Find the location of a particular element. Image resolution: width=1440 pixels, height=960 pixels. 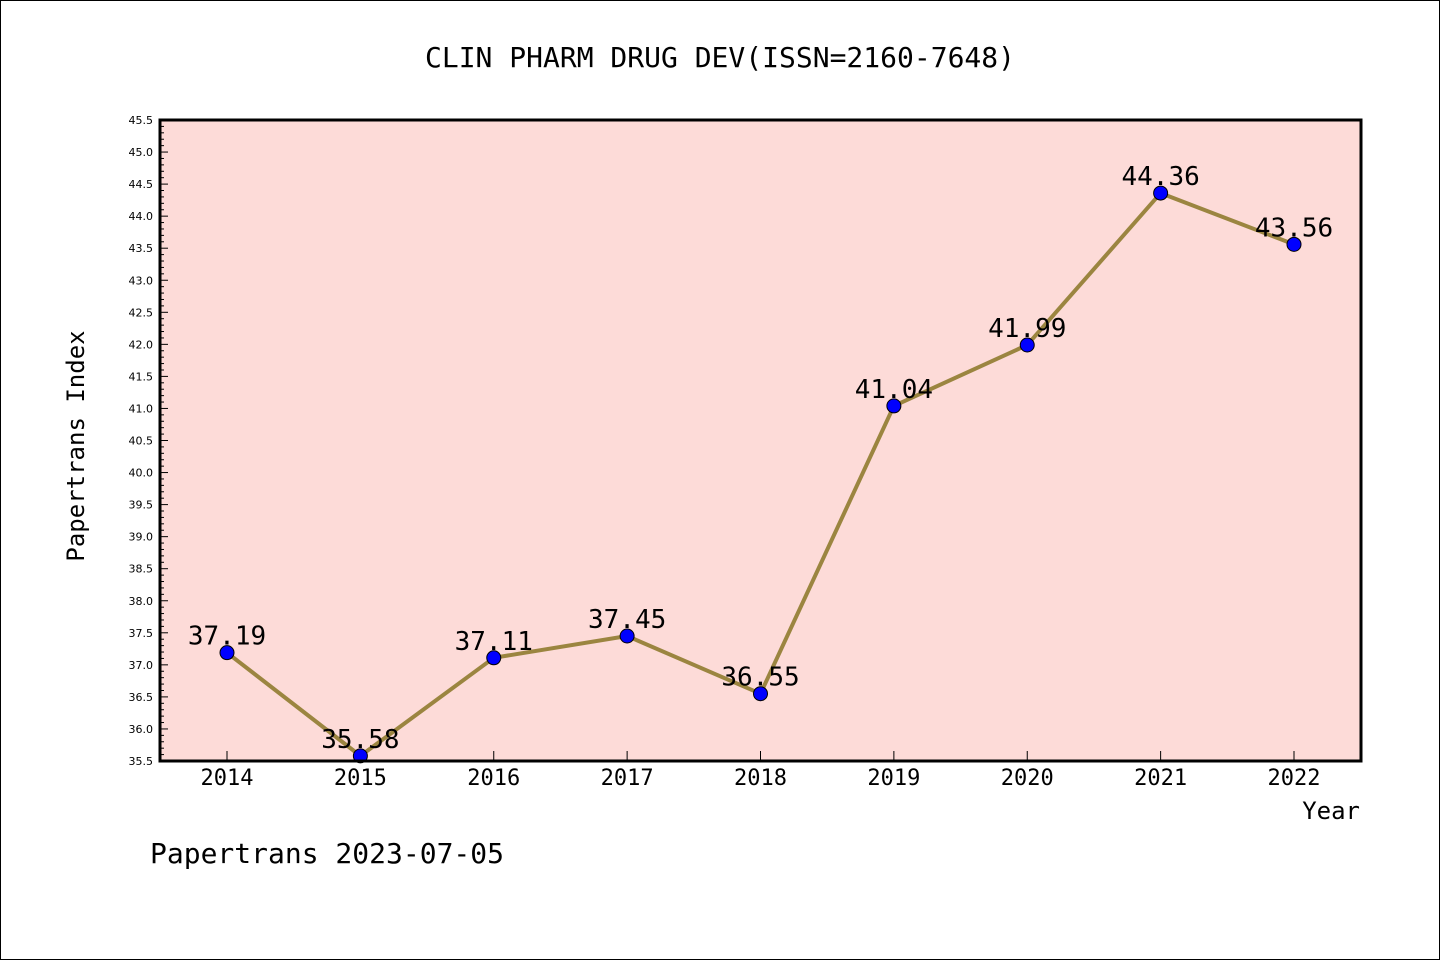

y-tick-label: 40.5 is located at coordinates (141, 441).